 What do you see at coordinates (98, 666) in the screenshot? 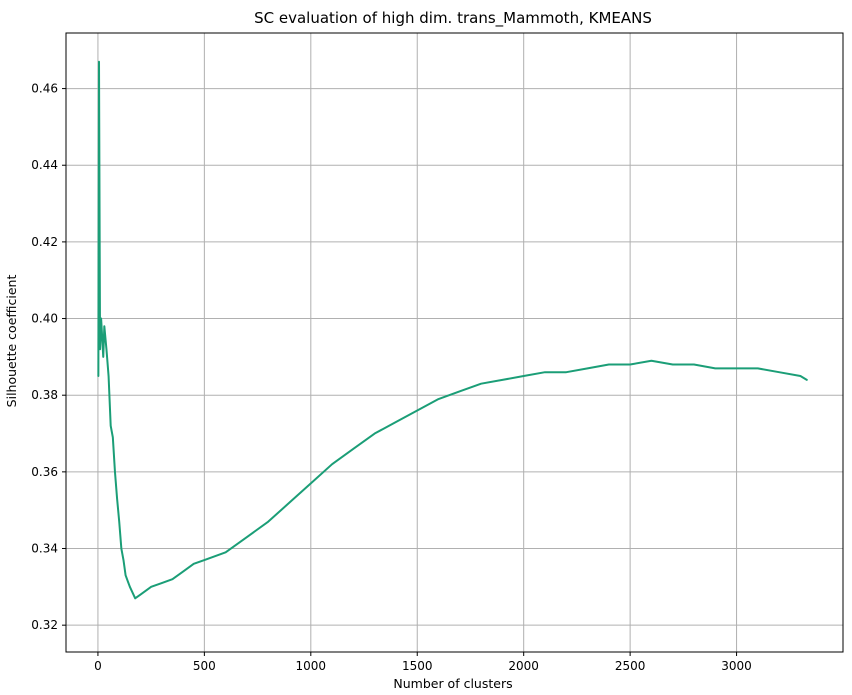
I see `x-tick-label: 0` at bounding box center [98, 666].